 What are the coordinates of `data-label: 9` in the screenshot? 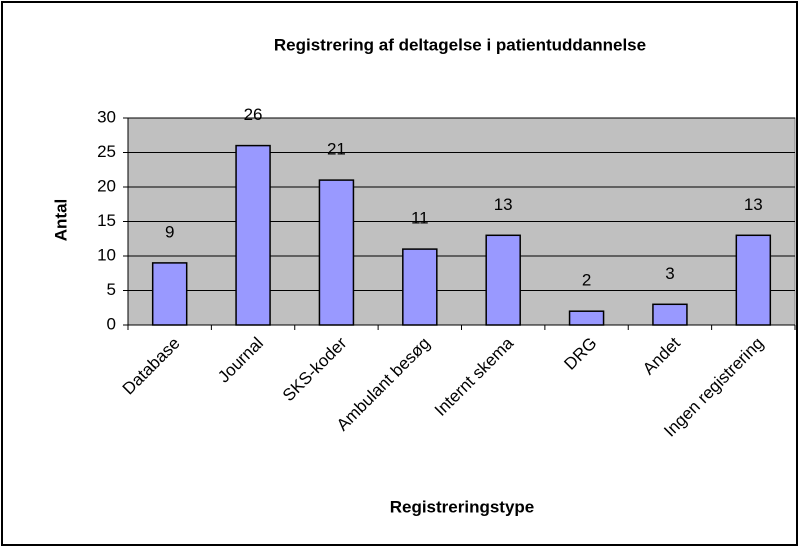 It's located at (169, 231).